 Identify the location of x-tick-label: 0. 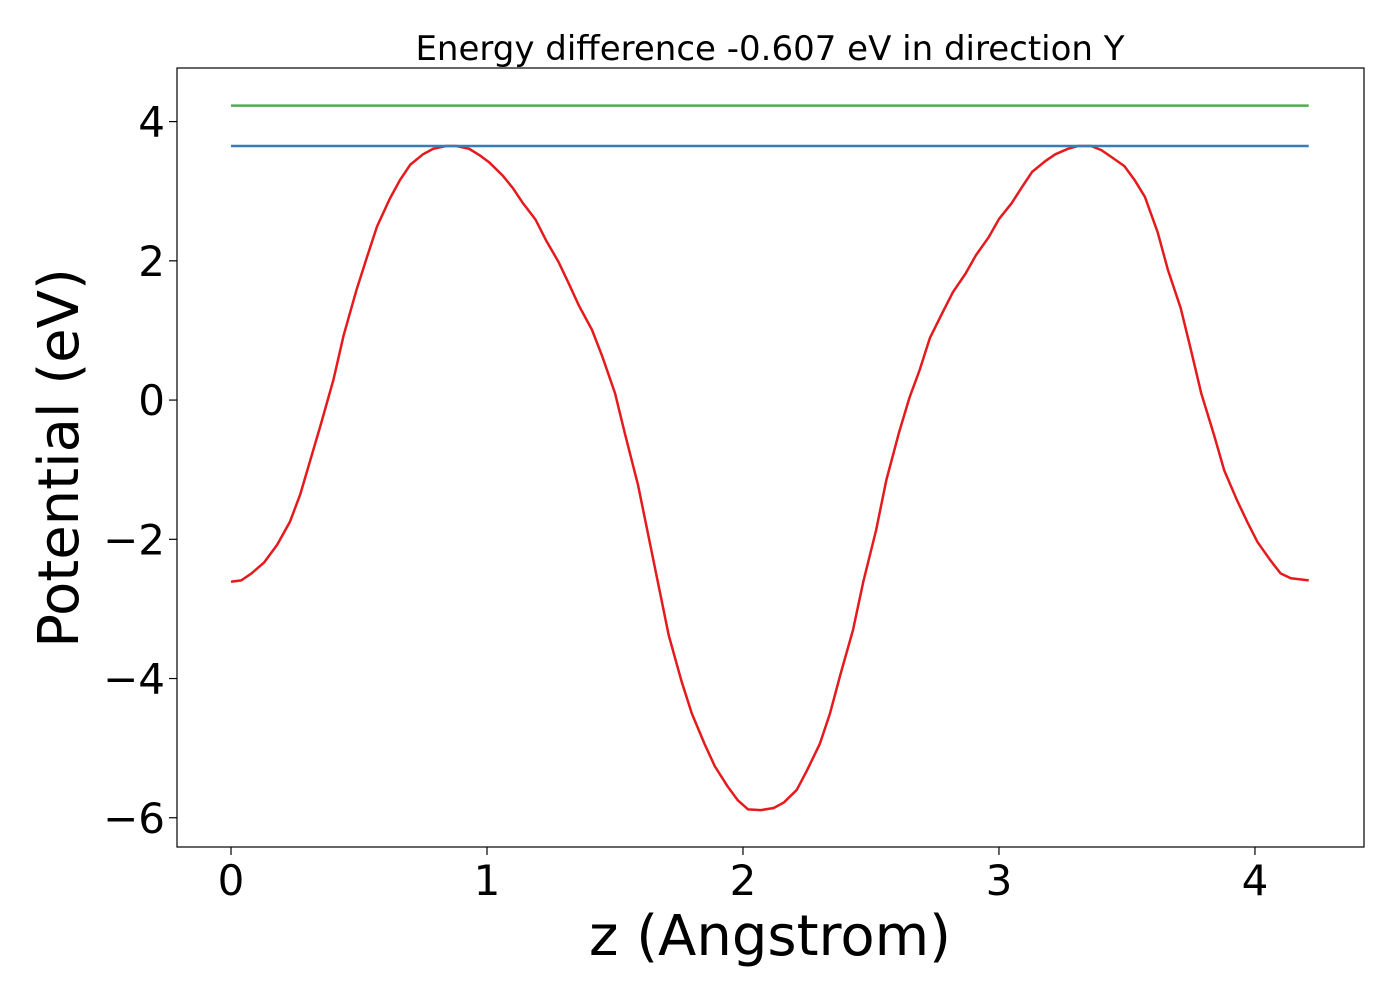
(231, 880).